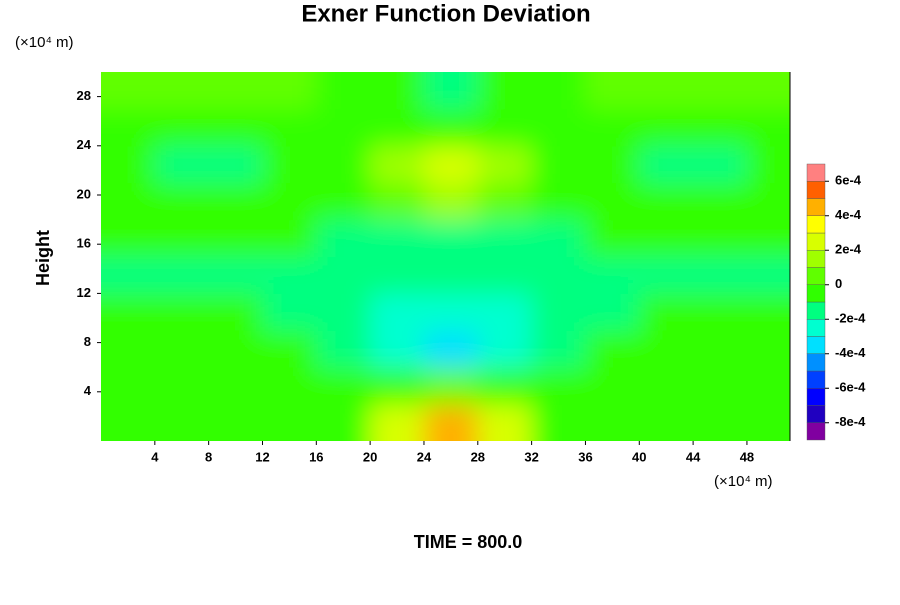  I want to click on footer: TIME = 800.0, so click(468, 542).